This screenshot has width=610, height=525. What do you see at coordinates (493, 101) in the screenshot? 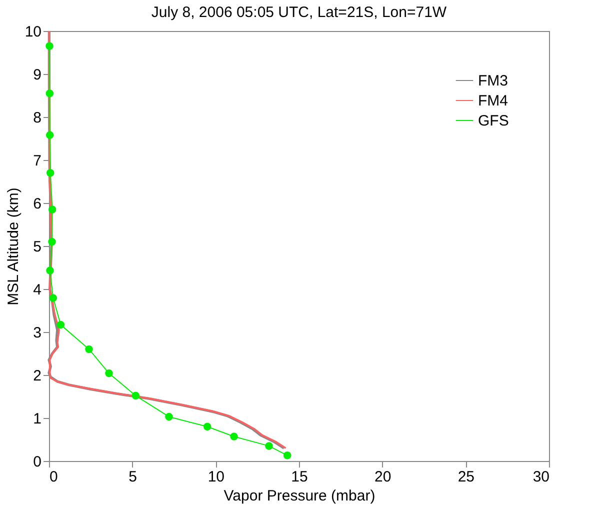
I see `legend-label: FM4` at bounding box center [493, 101].